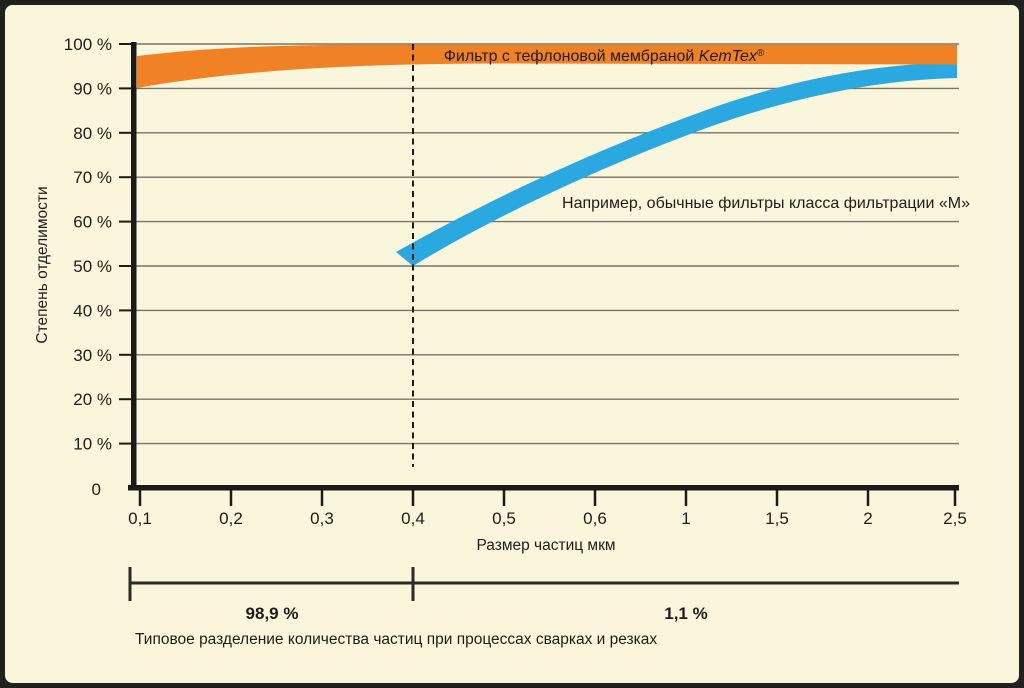  Describe the element at coordinates (955, 518) in the screenshot. I see `x-tick-label: 2,5` at that location.